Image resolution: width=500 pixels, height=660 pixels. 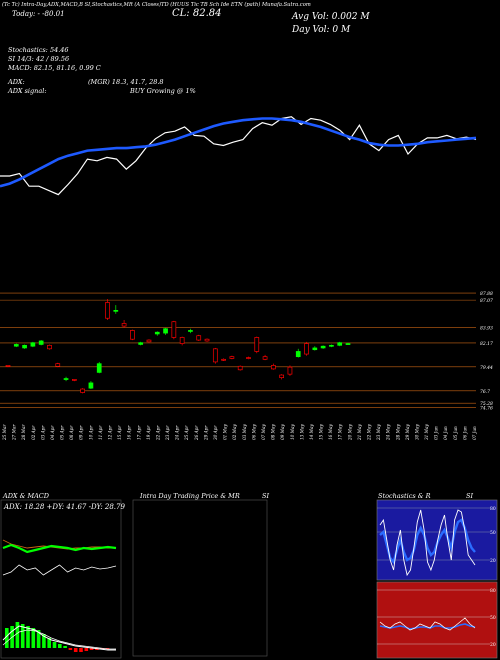 I want to click on price-line-series, so click(x=238, y=156).